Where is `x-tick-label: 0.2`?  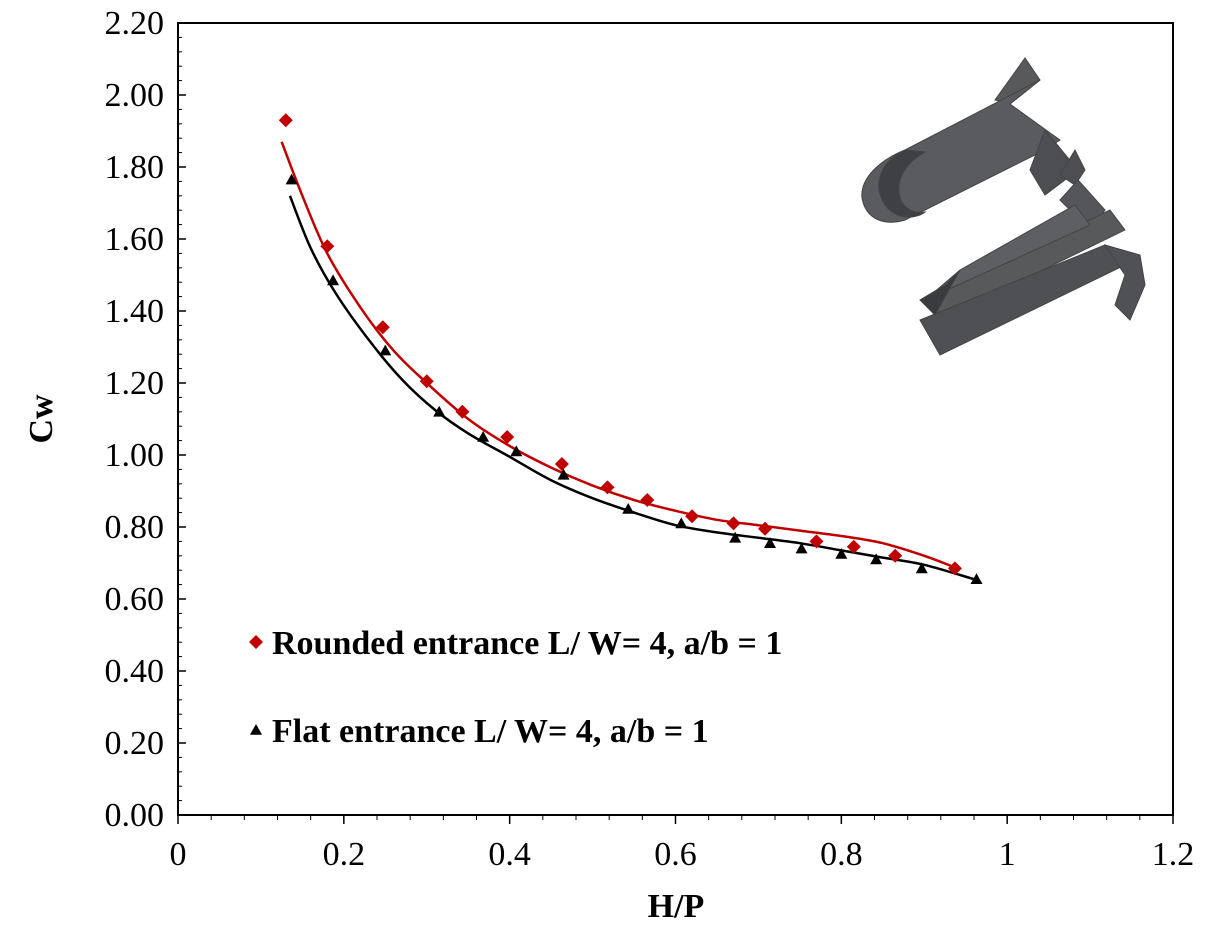 x-tick-label: 0.2 is located at coordinates (344, 854).